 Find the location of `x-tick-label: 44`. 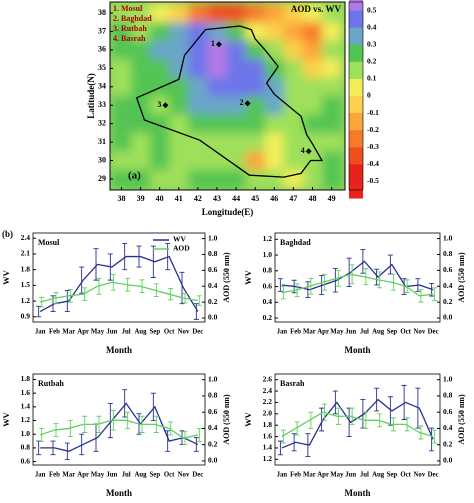

x-tick-label: 44 is located at coordinates (236, 198).